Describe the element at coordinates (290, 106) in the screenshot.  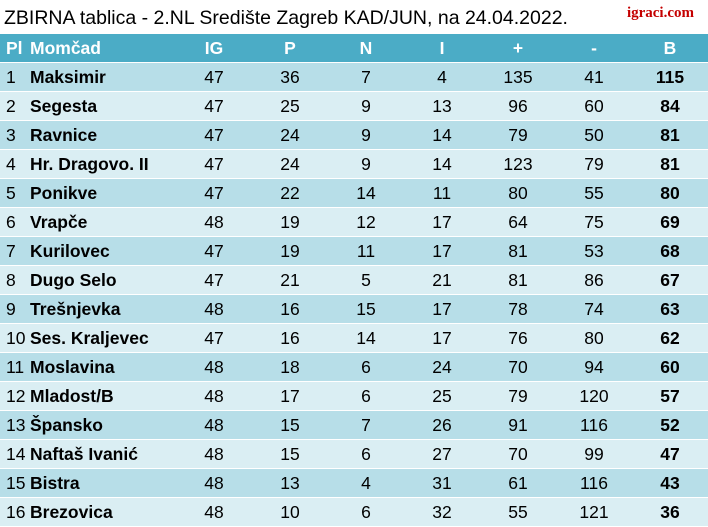
I see `cell-wins: 25` at that location.